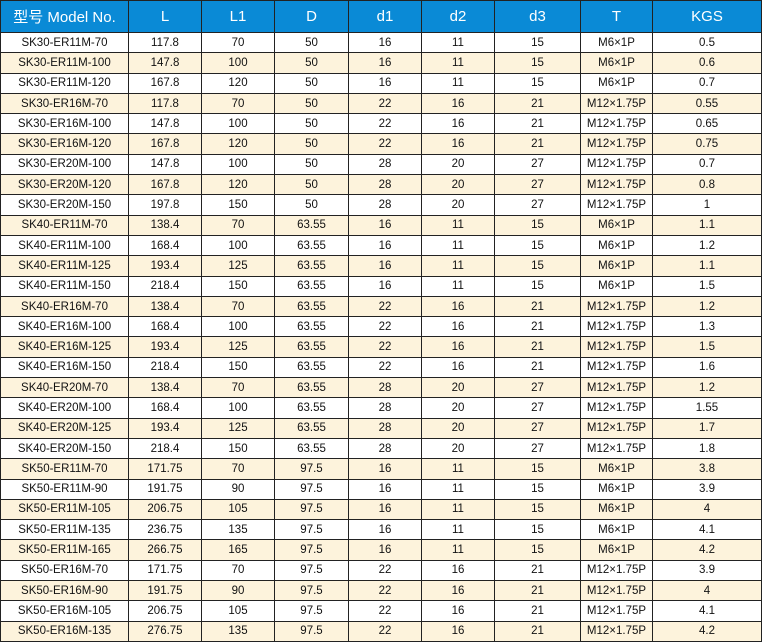 The width and height of the screenshot is (762, 643). What do you see at coordinates (385, 428) in the screenshot?
I see `table-cell: 28` at bounding box center [385, 428].